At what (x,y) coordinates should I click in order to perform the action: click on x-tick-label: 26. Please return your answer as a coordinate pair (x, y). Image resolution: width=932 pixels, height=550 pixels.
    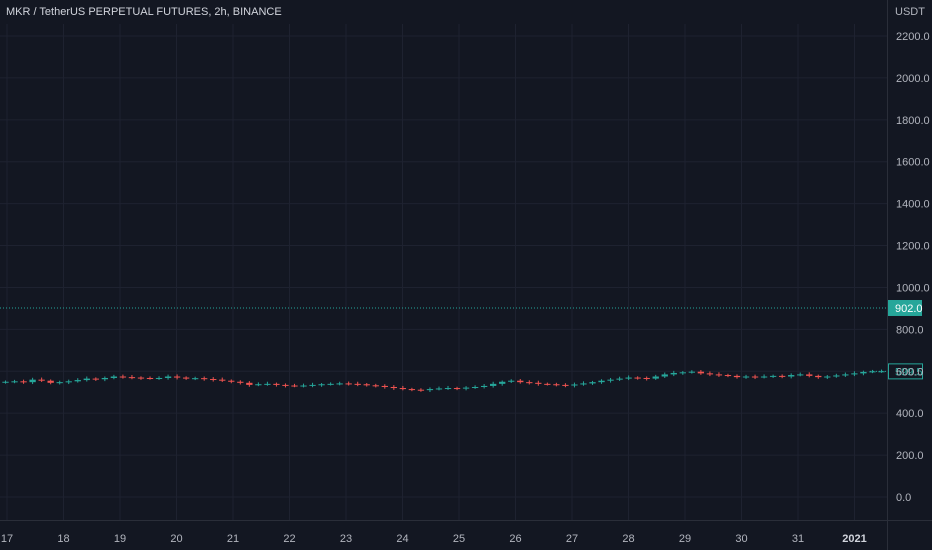
    Looking at the image, I should click on (515, 539).